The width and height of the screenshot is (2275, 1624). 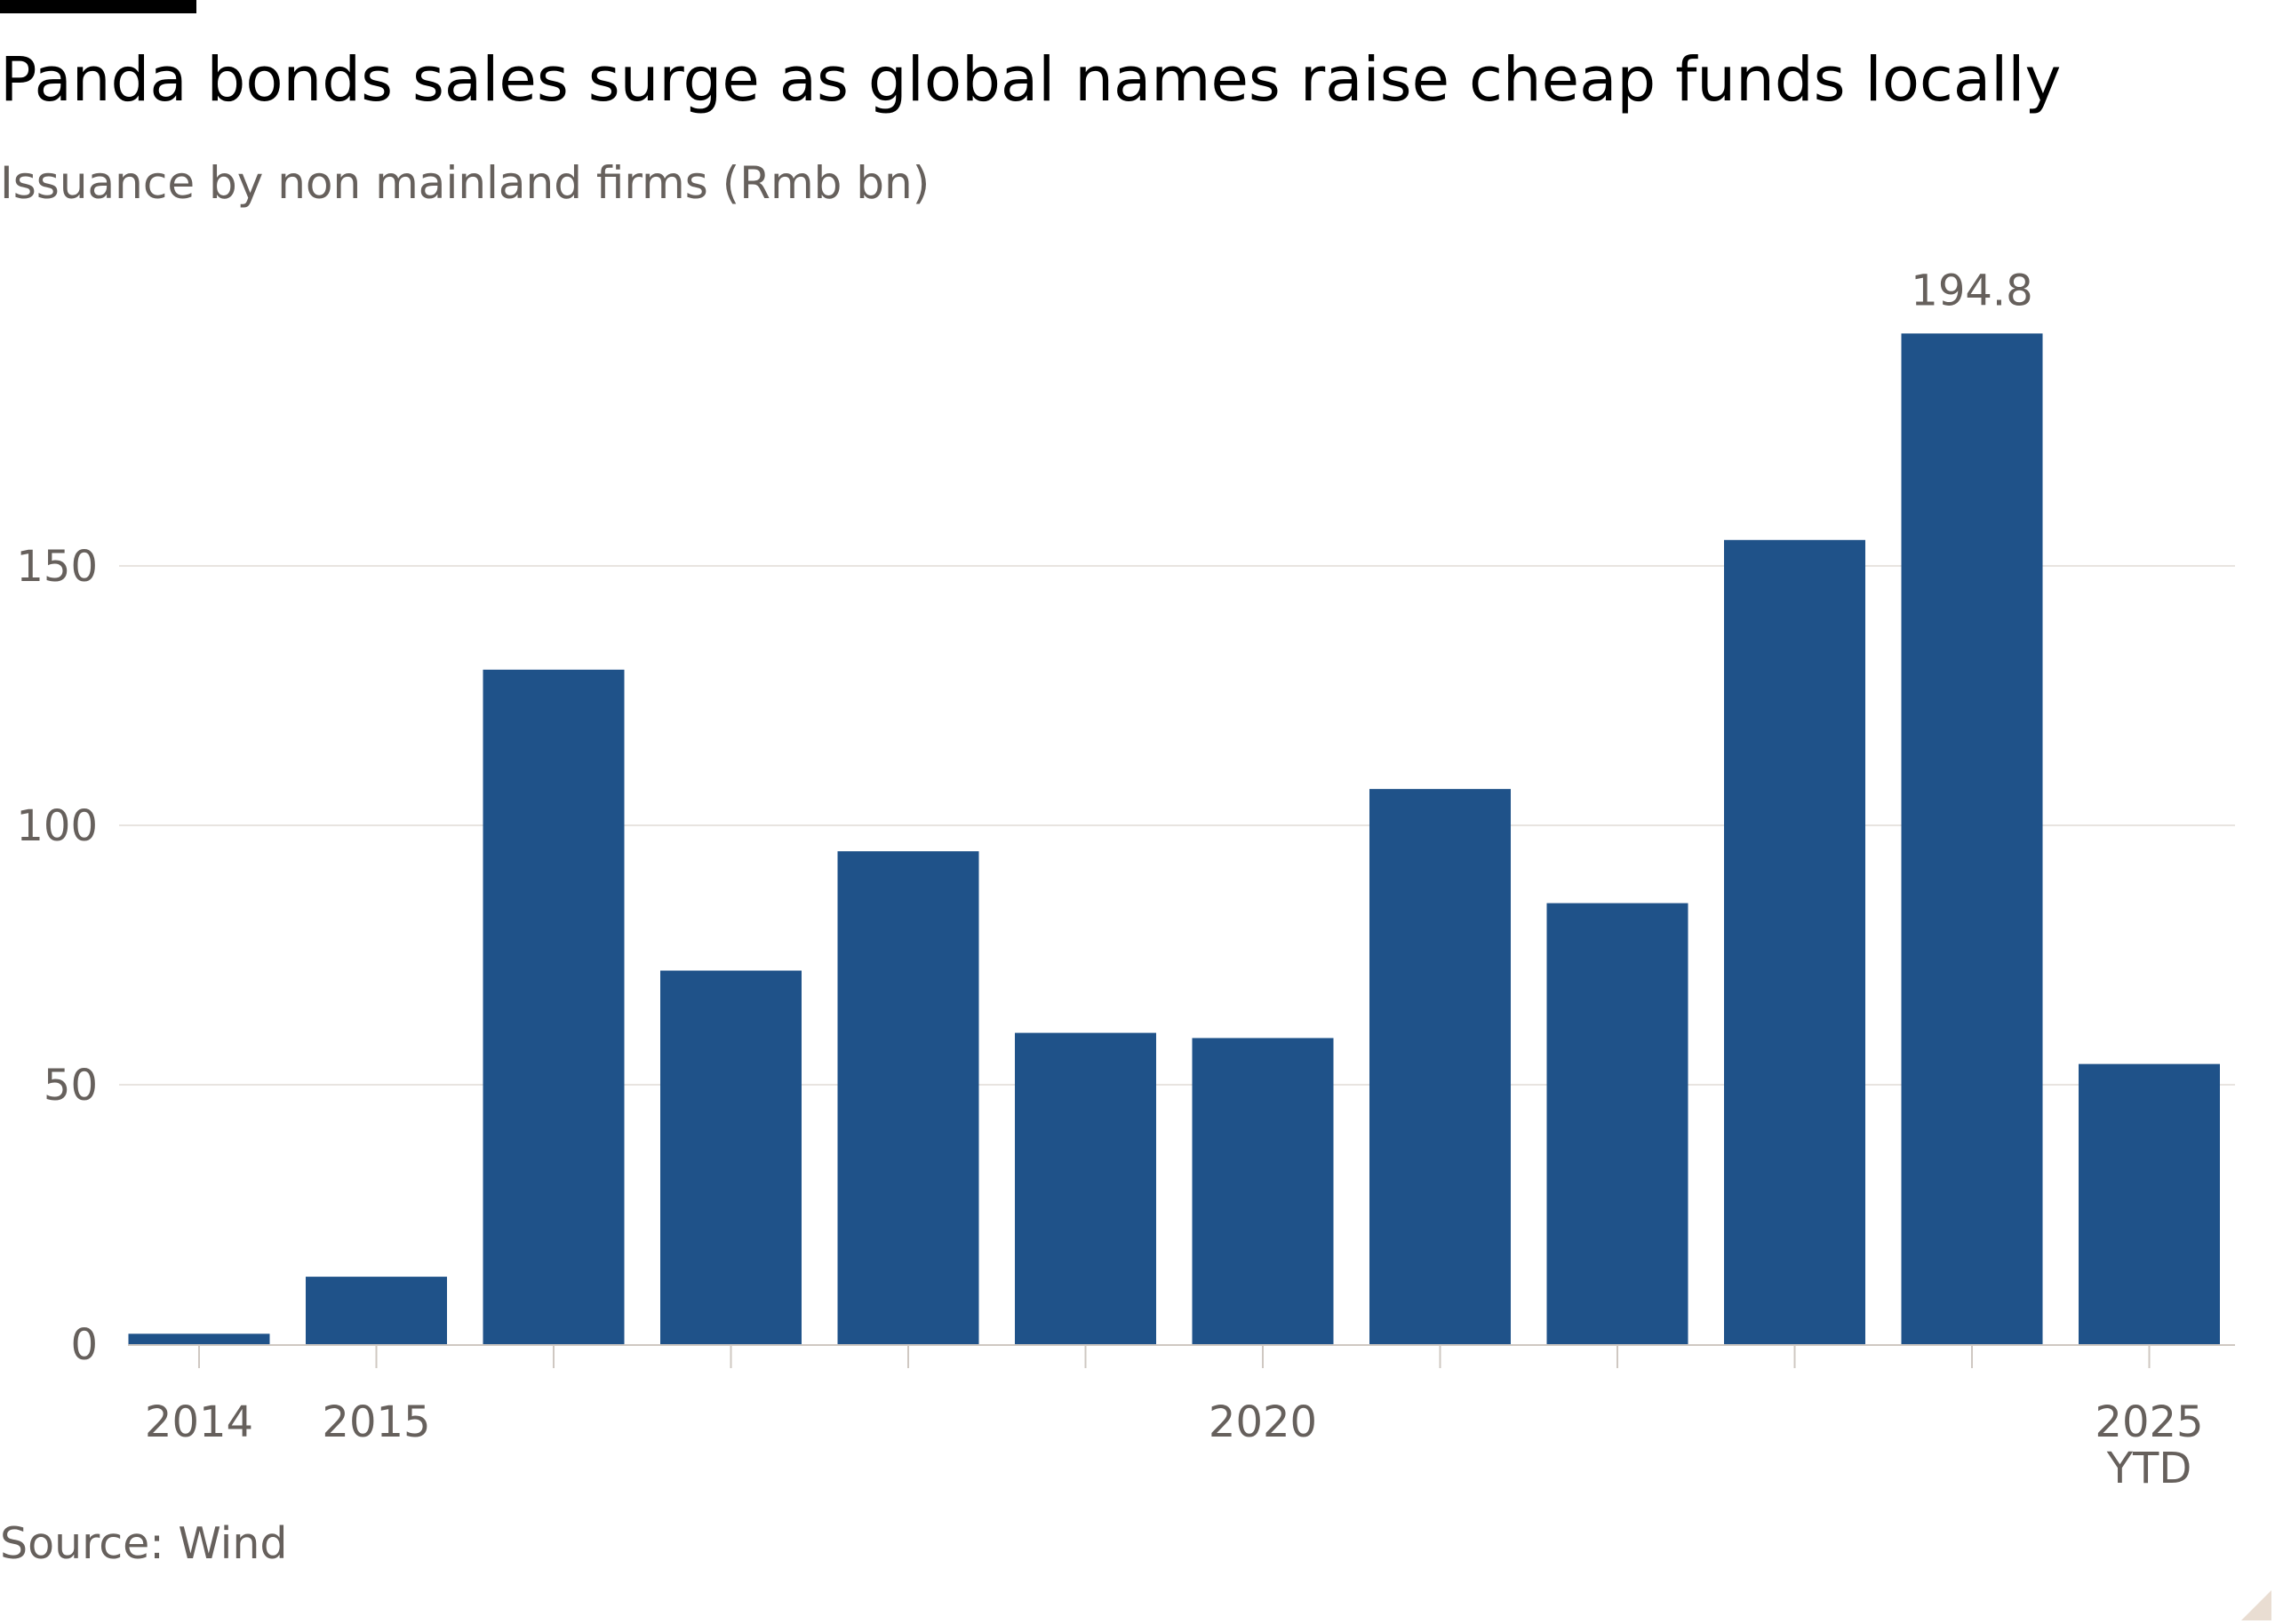 I want to click on bar-2019, so click(x=1085, y=1188).